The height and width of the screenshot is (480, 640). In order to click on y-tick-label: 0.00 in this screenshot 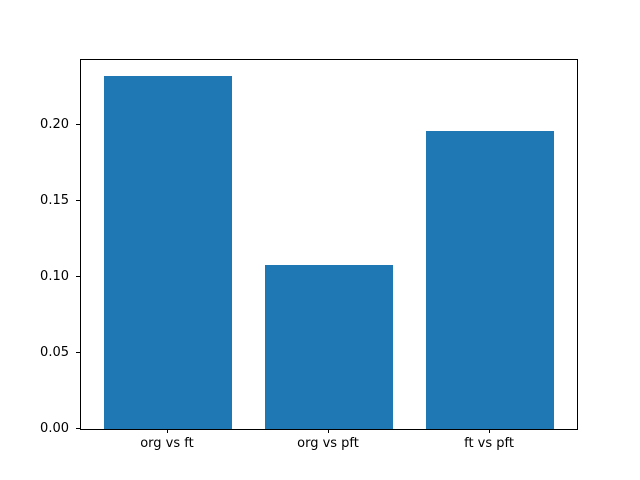, I will do `click(54, 428)`.